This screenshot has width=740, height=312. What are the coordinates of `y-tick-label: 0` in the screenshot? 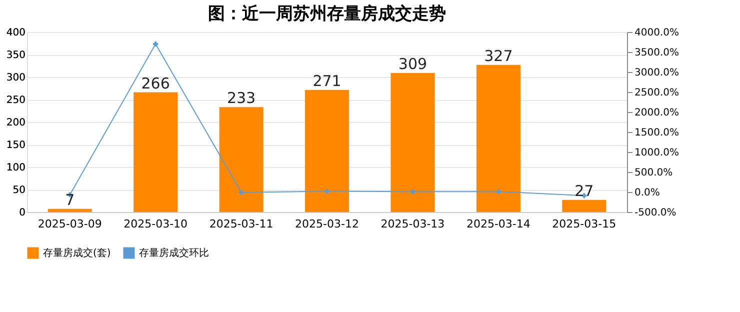 It's located at (22, 213).